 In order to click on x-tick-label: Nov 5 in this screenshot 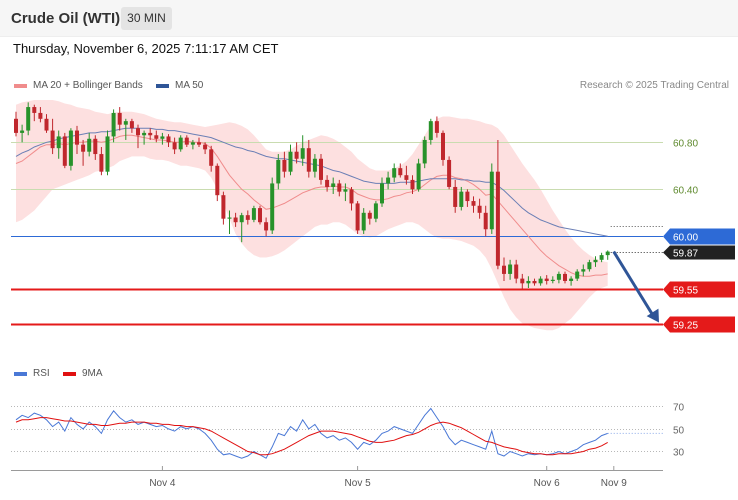, I will do `click(358, 483)`.